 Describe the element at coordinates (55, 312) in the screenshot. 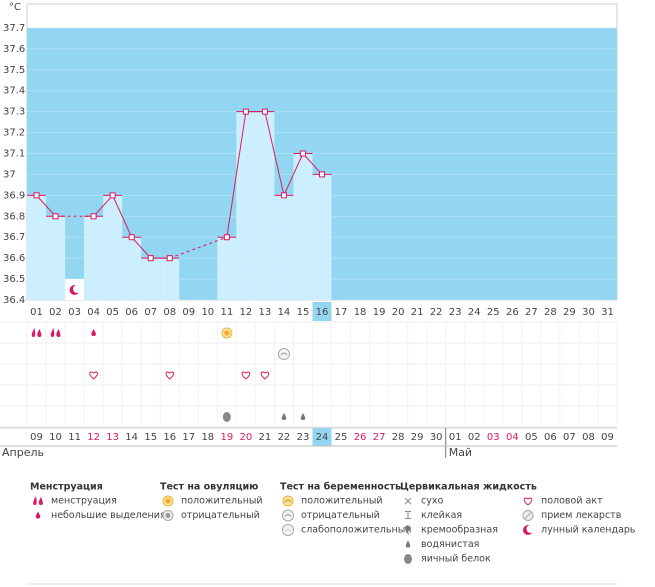

I see `x-tick-label: 02` at that location.